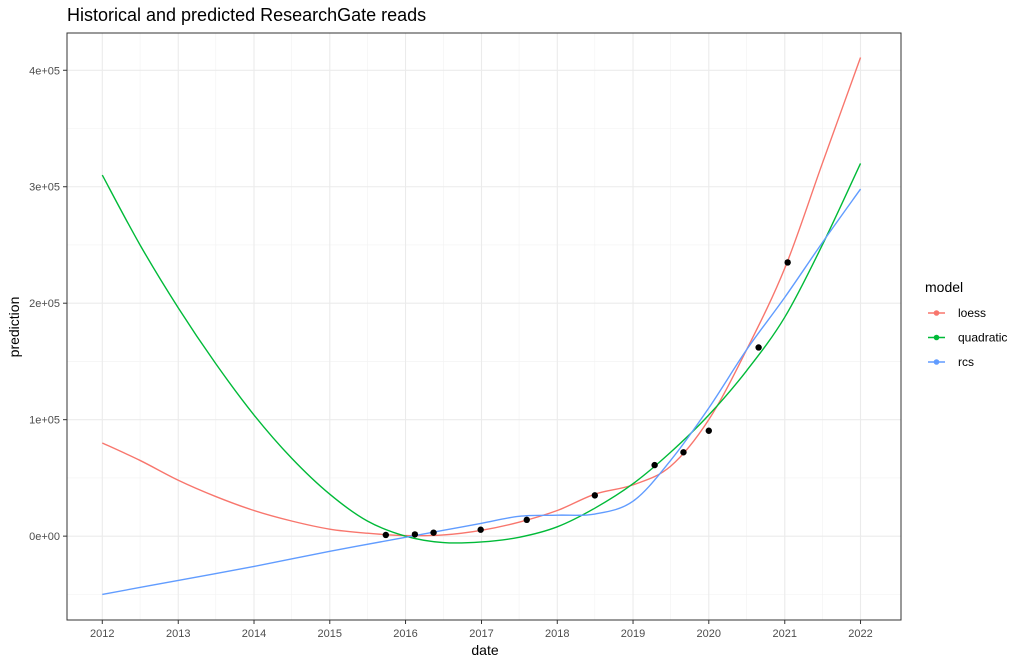 The image size is (1024, 666). Describe the element at coordinates (405, 634) in the screenshot. I see `x-tick-label: 2016` at that location.